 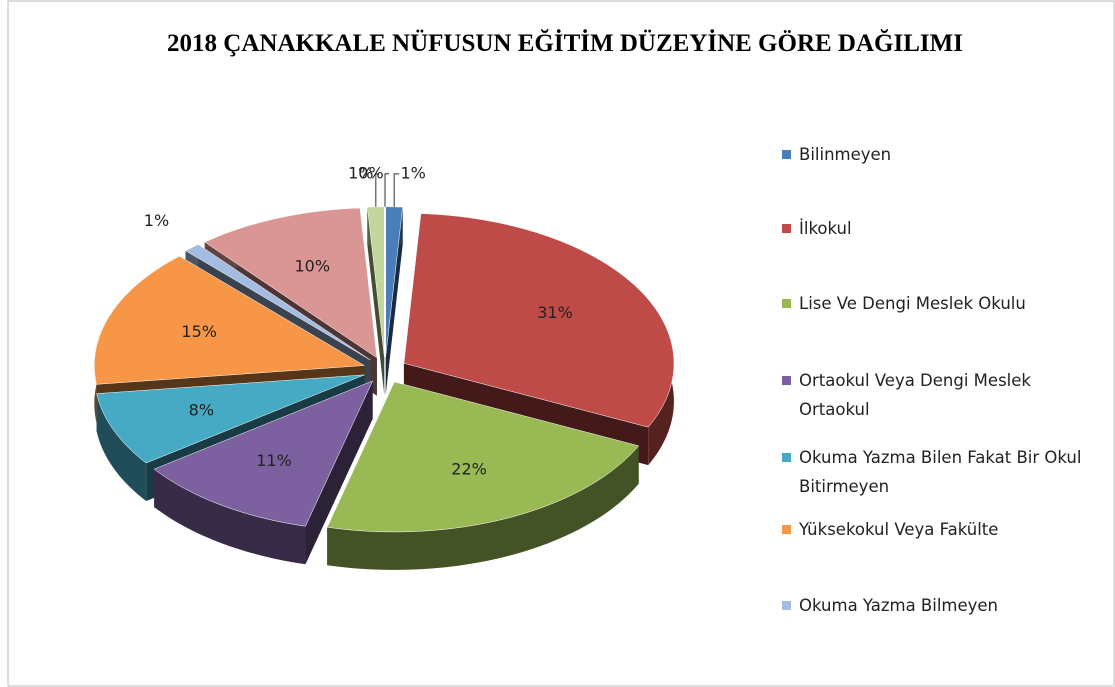 I want to click on legend-item: Yüksekokul Veya Fakülte, so click(x=890, y=529).